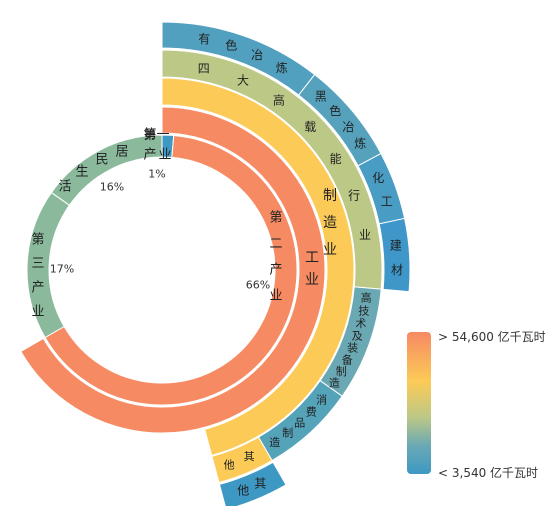  I want to click on ring5-label-0-char: 冶, so click(257, 55).